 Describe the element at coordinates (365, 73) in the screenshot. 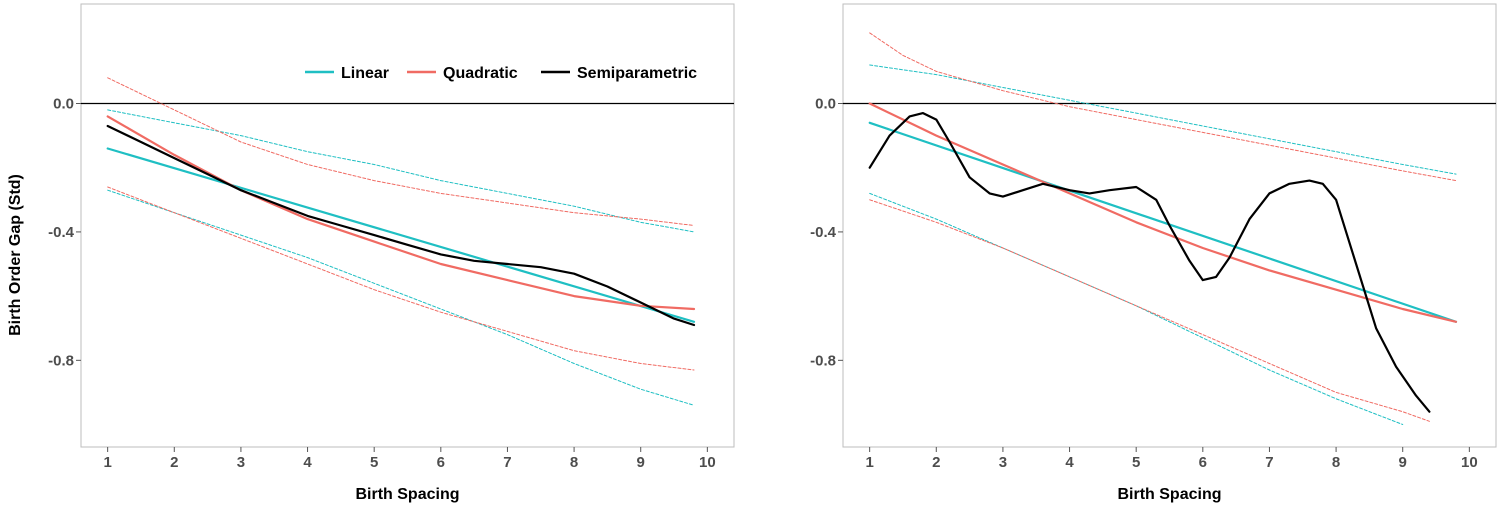

I see `legend-label-linear: Linear` at that location.